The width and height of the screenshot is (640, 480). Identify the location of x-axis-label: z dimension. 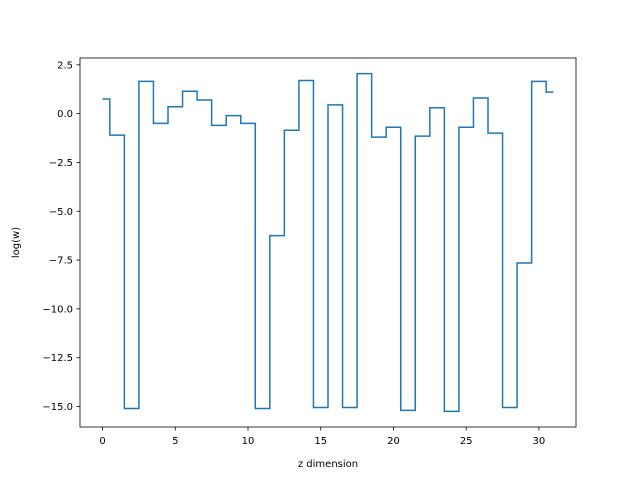
(328, 464).